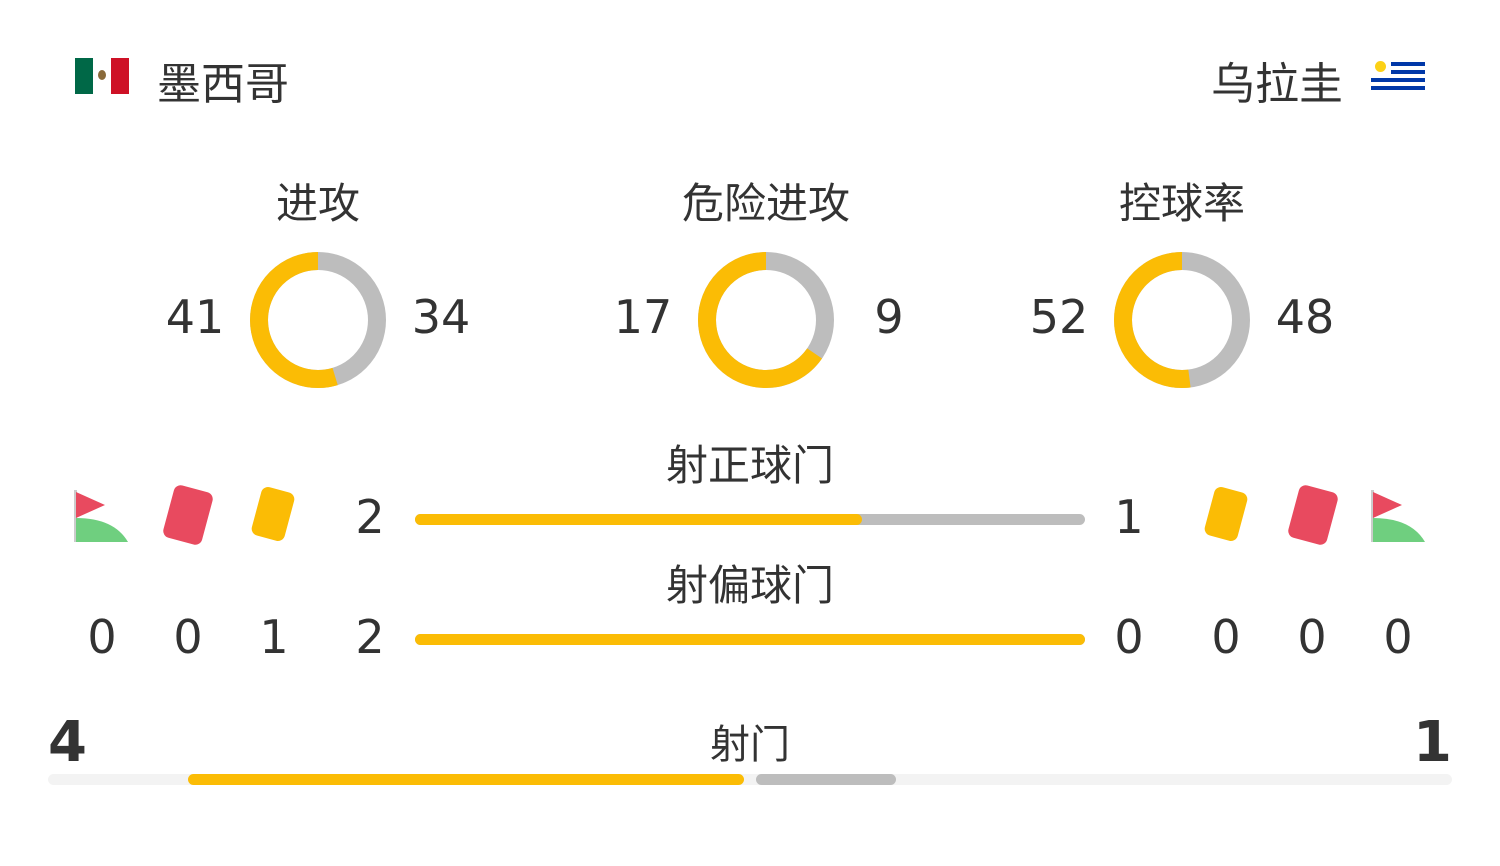  I want to click on donut-label: 进攻, so click(318, 203).